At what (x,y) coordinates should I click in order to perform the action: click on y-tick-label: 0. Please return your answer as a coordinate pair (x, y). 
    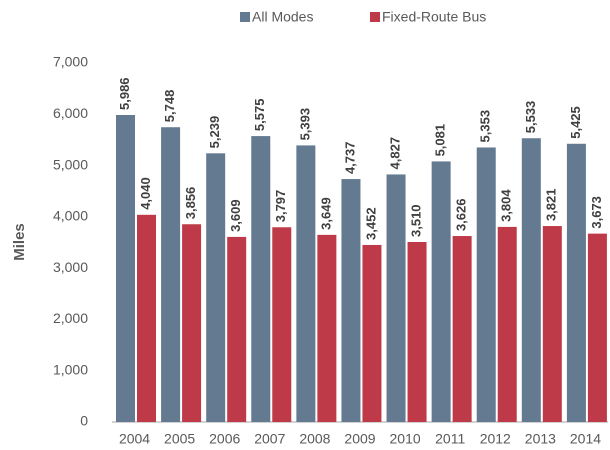
    Looking at the image, I should click on (84, 421).